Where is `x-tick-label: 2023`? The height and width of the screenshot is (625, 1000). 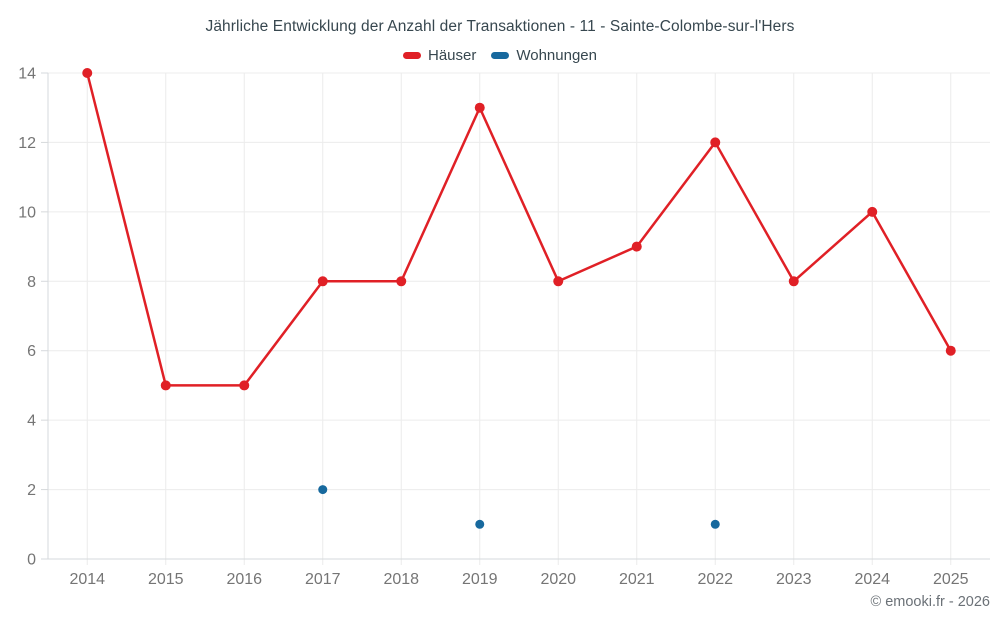
x-tick-label: 2023 is located at coordinates (794, 579).